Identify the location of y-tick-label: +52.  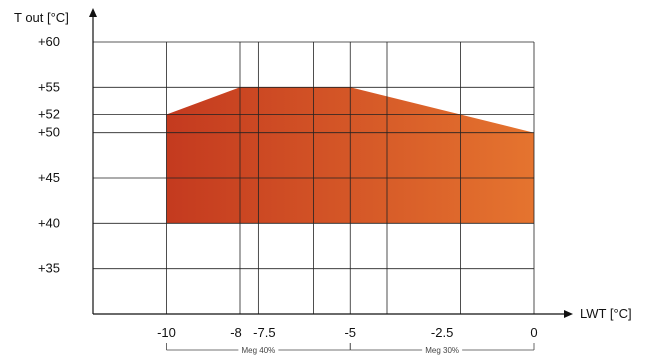
(49, 114).